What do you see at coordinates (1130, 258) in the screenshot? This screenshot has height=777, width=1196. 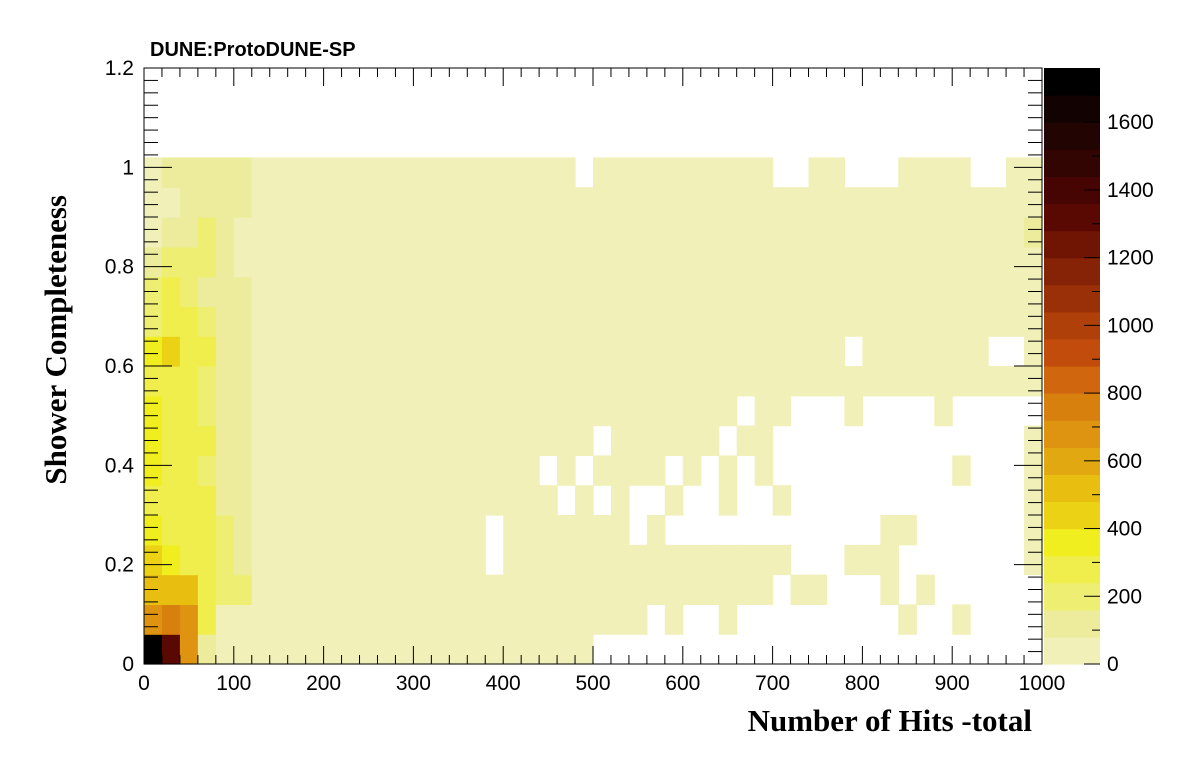 I see `color-scale-label: 1200` at bounding box center [1130, 258].